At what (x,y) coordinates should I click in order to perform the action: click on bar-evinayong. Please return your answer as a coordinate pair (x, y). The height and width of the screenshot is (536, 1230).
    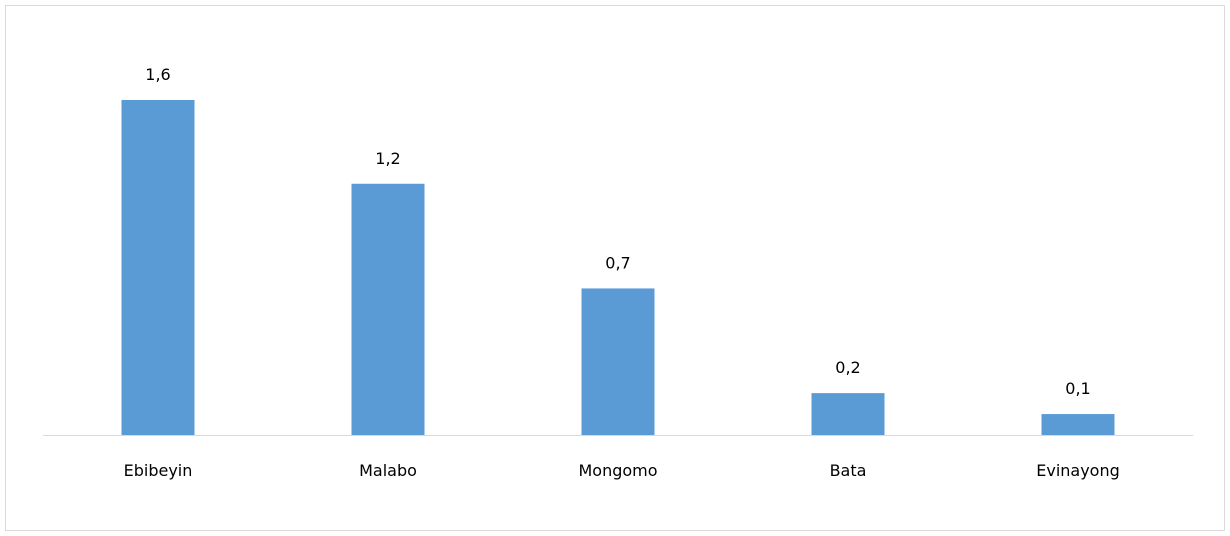
    Looking at the image, I should click on (1078, 424).